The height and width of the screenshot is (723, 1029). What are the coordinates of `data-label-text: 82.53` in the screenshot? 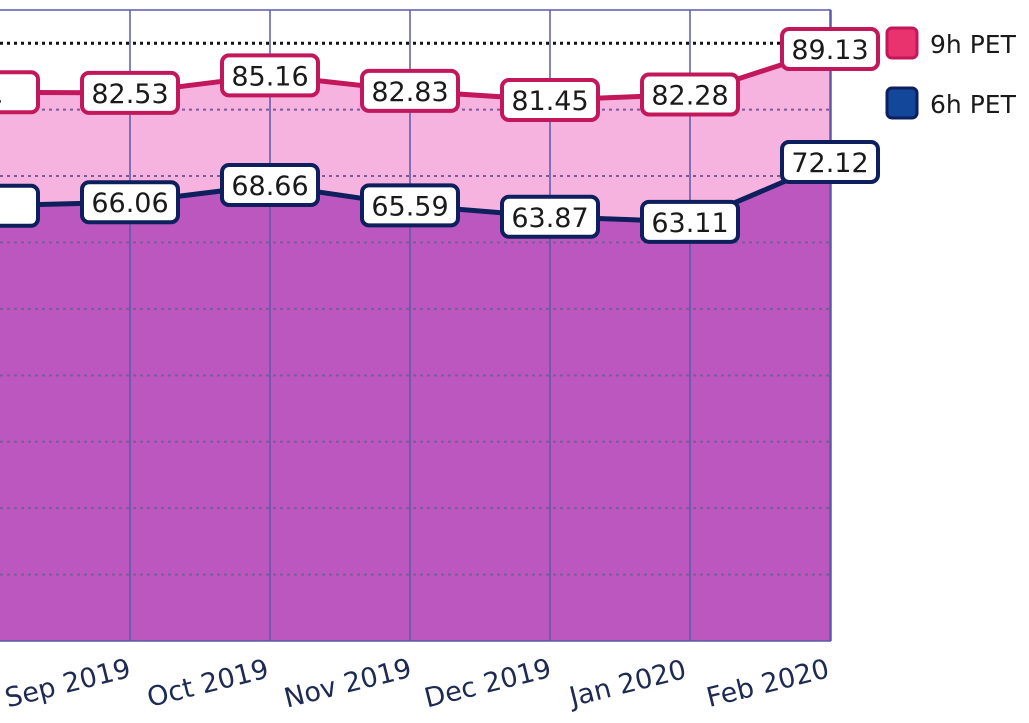 It's located at (129, 94).